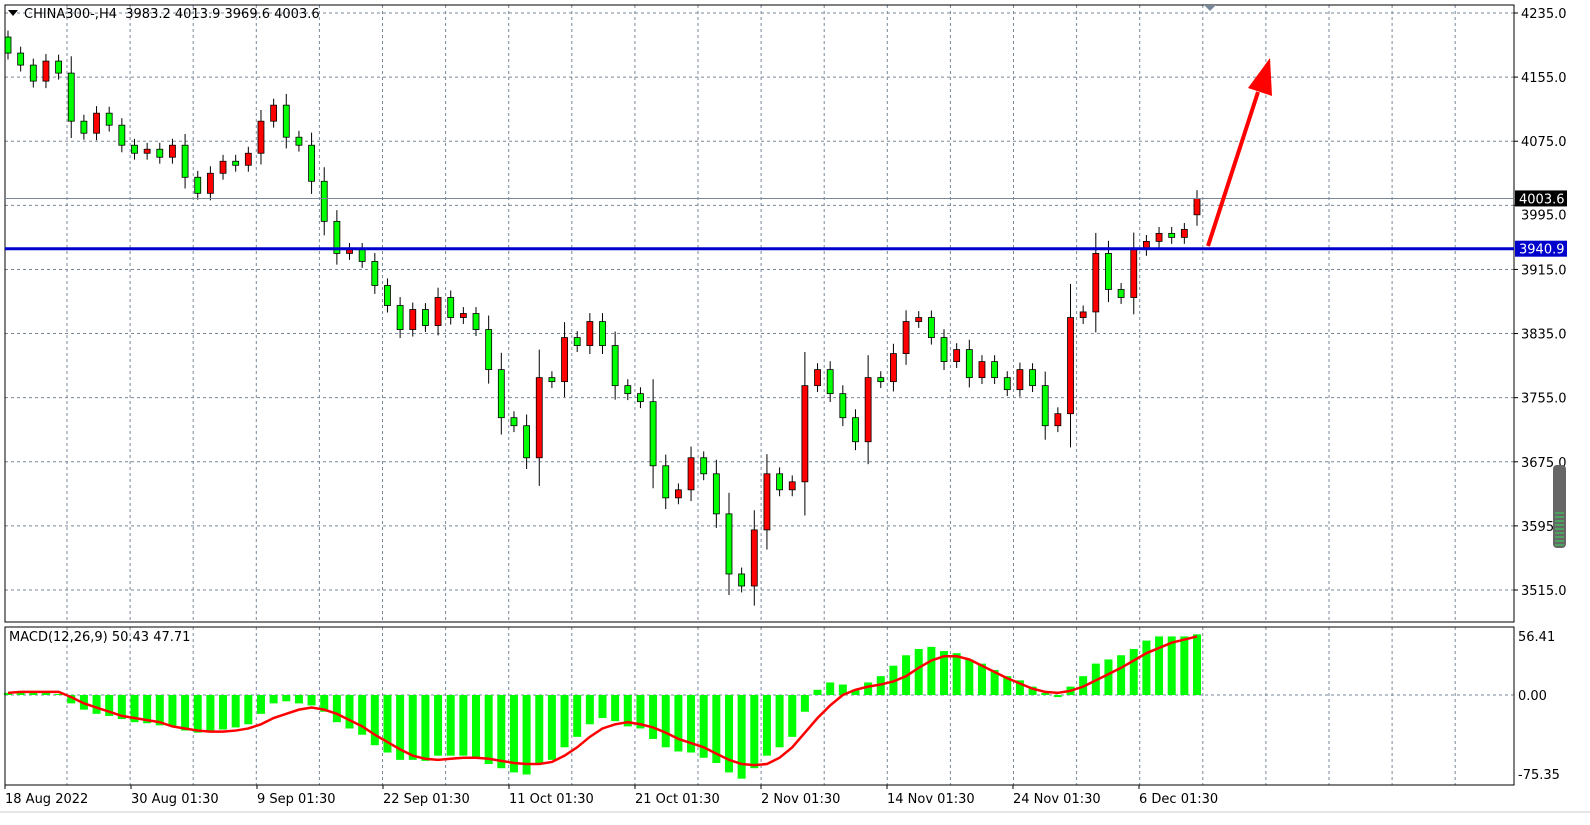  I want to click on x-tick-label: 24 Nov 01:30, so click(1057, 799).